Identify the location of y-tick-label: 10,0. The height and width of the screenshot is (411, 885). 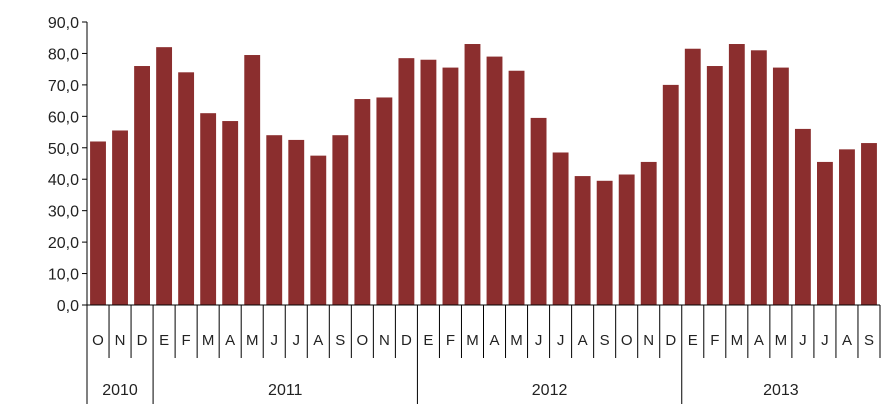
(63, 275).